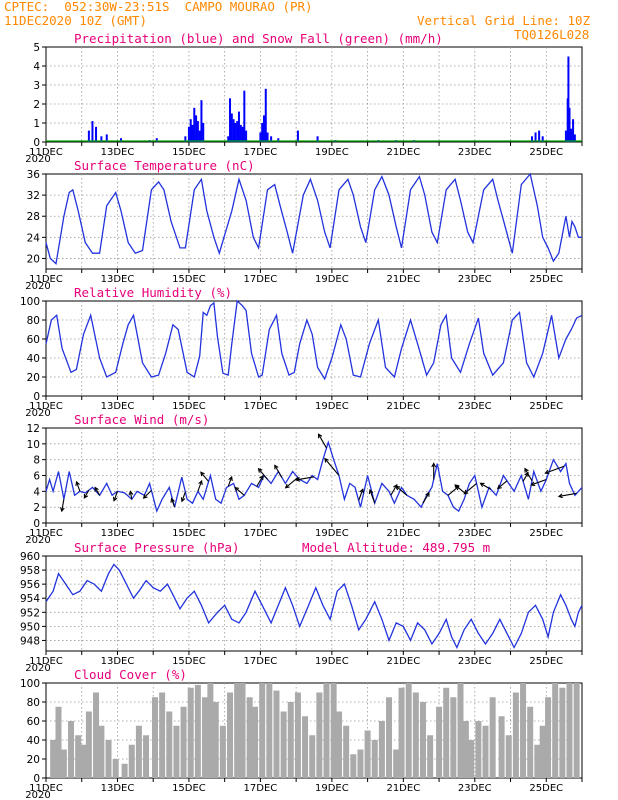 The width and height of the screenshot is (618, 800). What do you see at coordinates (33, 321) in the screenshot?
I see `rh-ytick-label: 80` at bounding box center [33, 321].